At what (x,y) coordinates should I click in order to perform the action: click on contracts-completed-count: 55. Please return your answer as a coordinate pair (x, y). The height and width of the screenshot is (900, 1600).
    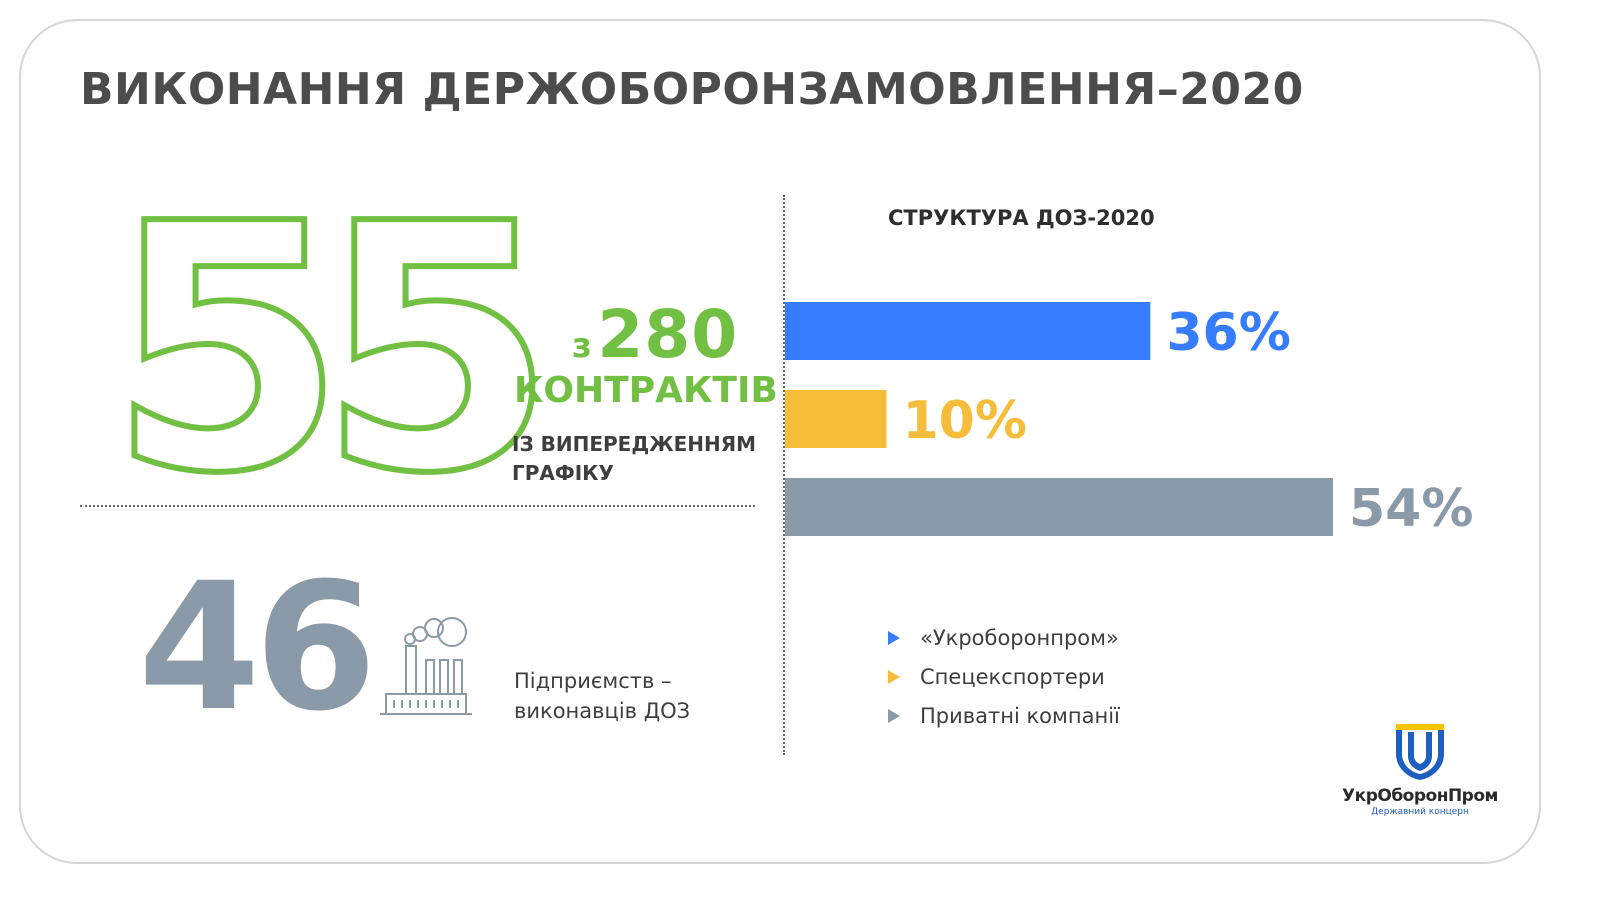
    Looking at the image, I should click on (323, 342).